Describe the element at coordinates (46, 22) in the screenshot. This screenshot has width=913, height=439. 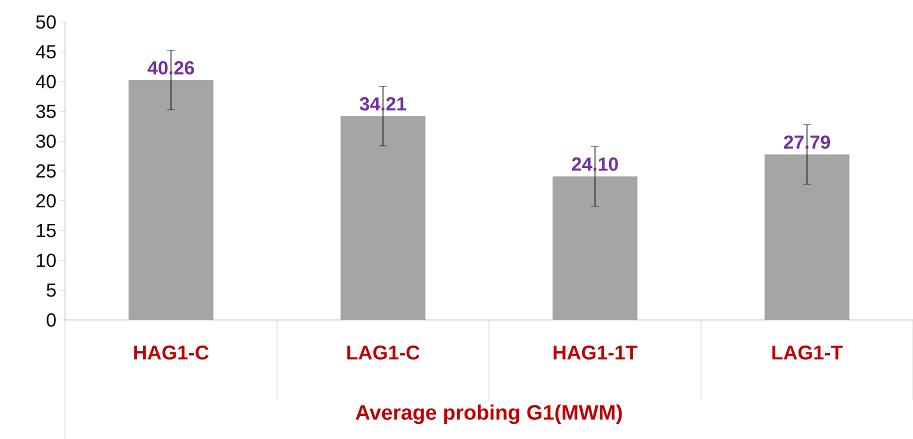
I see `y-tick-label: 50` at that location.